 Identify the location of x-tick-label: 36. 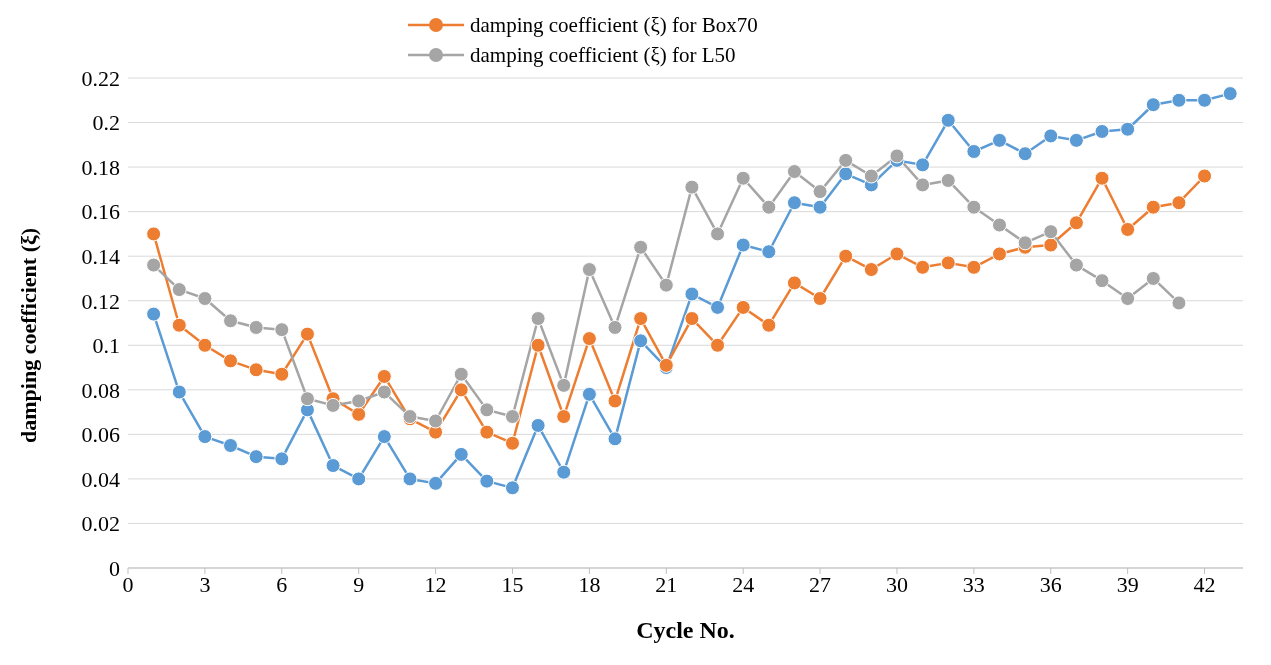
(1050, 584).